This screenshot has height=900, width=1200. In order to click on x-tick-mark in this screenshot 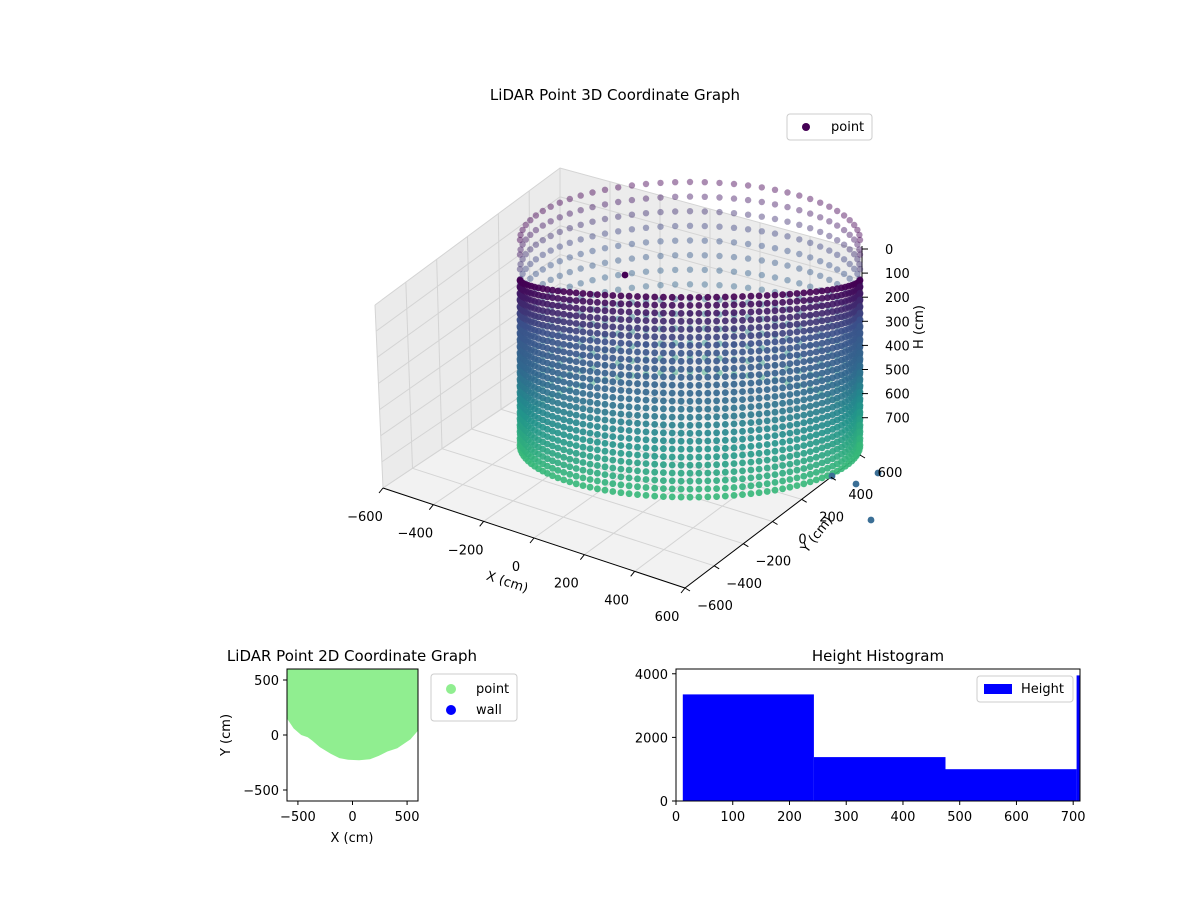, I will do `click(381, 490)`.